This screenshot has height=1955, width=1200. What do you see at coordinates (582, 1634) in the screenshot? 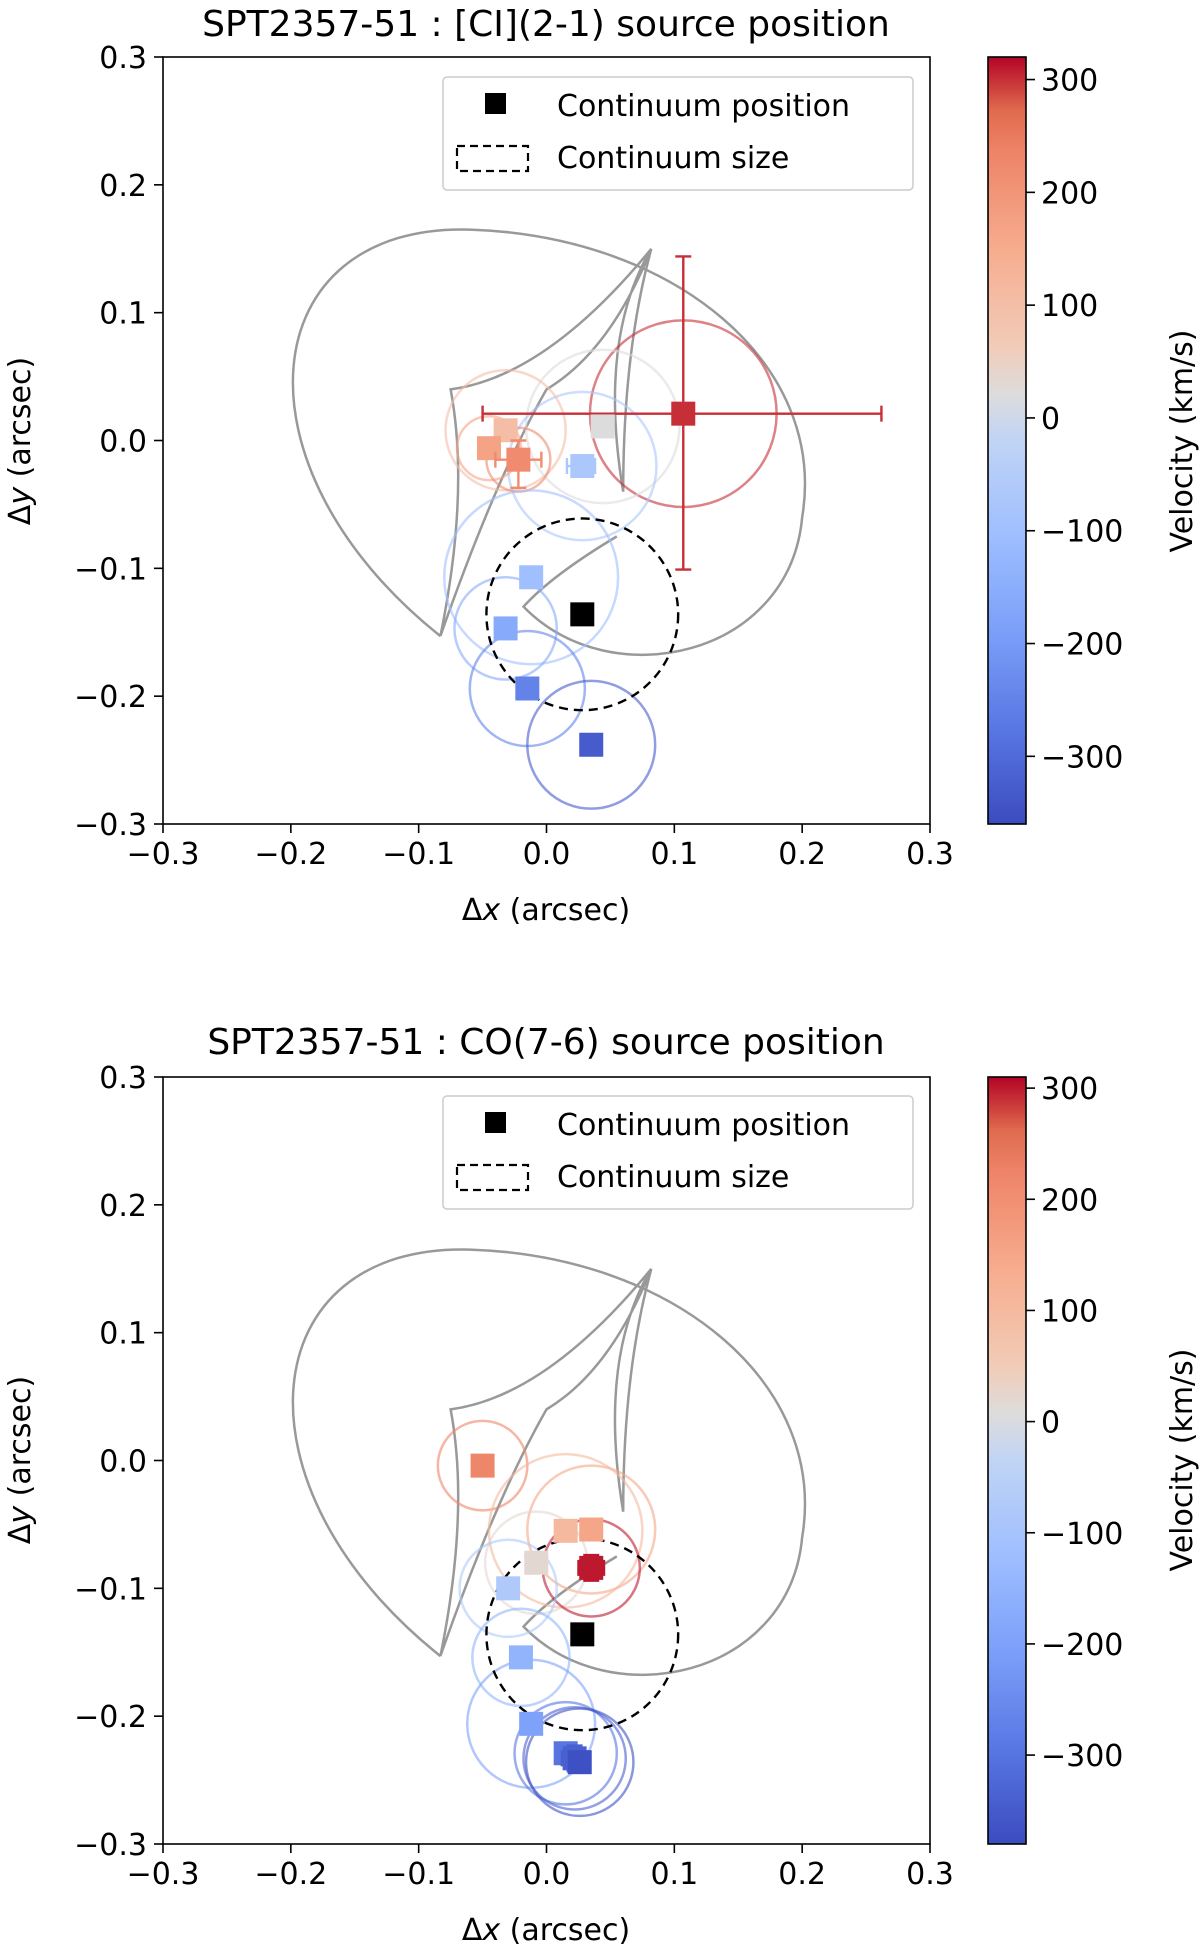
I see `continuum-position-marker` at bounding box center [582, 1634].